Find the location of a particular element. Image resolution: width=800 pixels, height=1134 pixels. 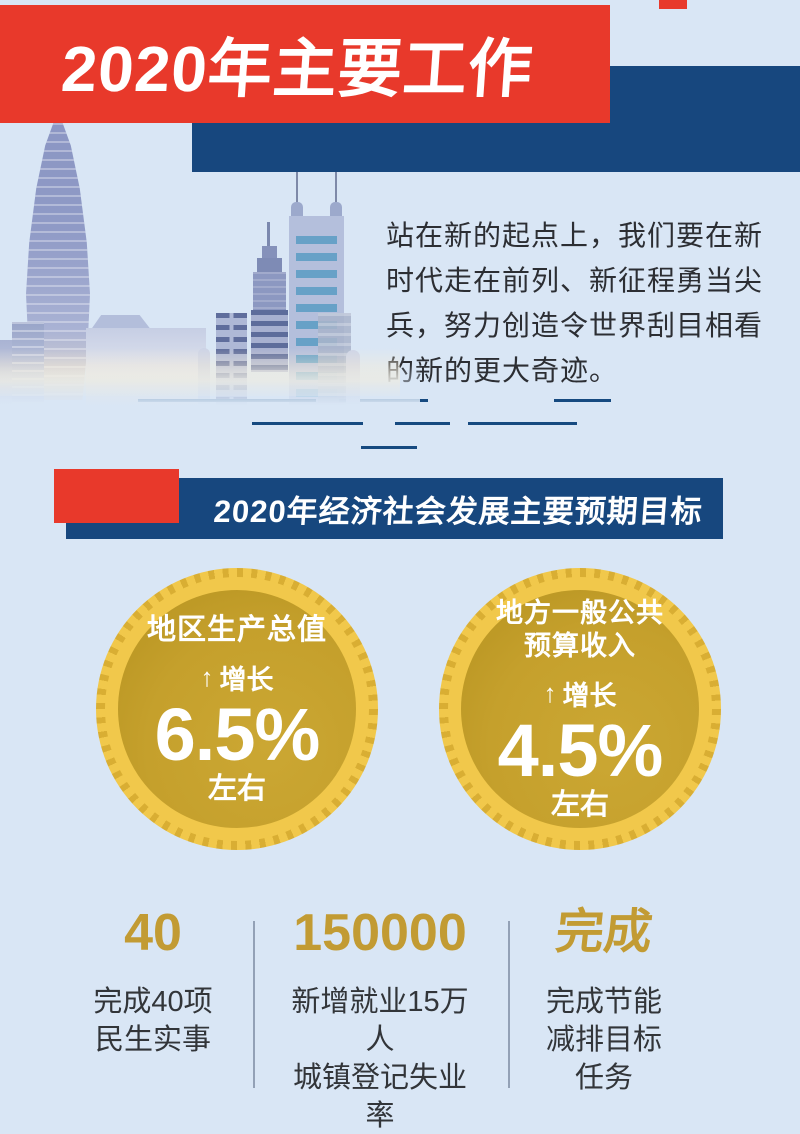

stat-lines: 完成节能 减排目标 任务 is located at coordinates (604, 1040).